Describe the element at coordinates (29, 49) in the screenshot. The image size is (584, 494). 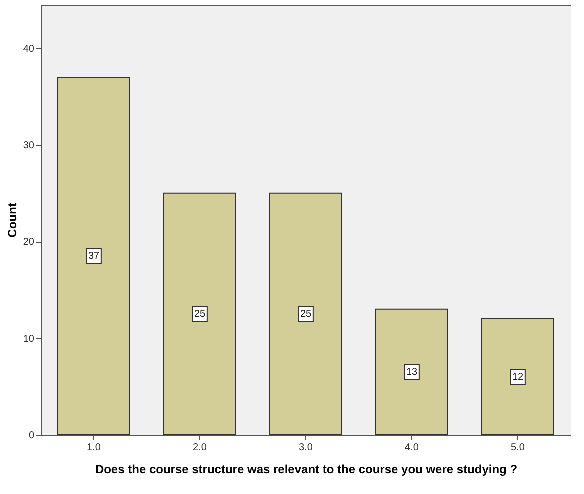
I see `y-tick-label: 40` at that location.